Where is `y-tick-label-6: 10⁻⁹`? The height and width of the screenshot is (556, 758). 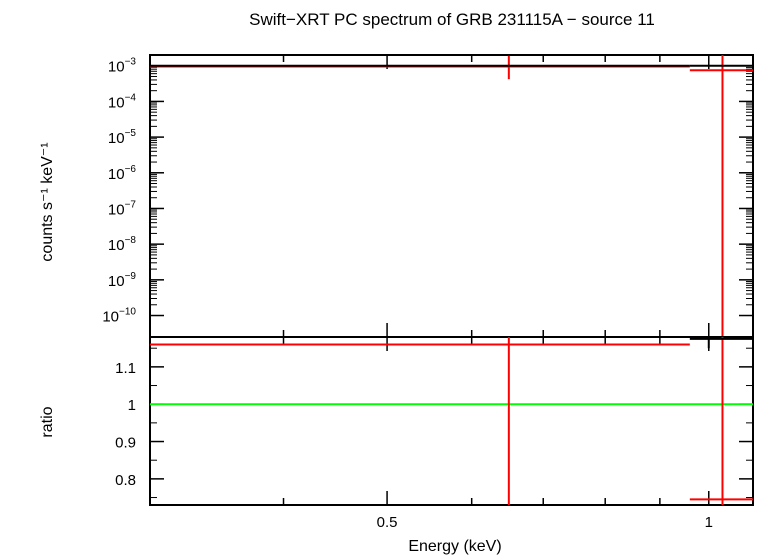
y-tick-label-6: 10⁻⁹ is located at coordinates (122, 280).